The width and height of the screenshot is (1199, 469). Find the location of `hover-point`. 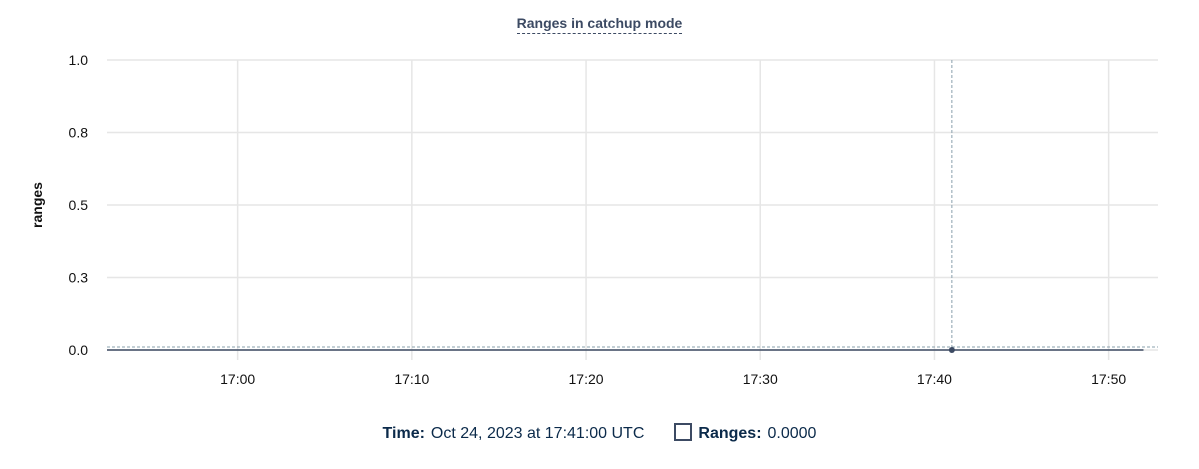

hover-point is located at coordinates (951, 350).